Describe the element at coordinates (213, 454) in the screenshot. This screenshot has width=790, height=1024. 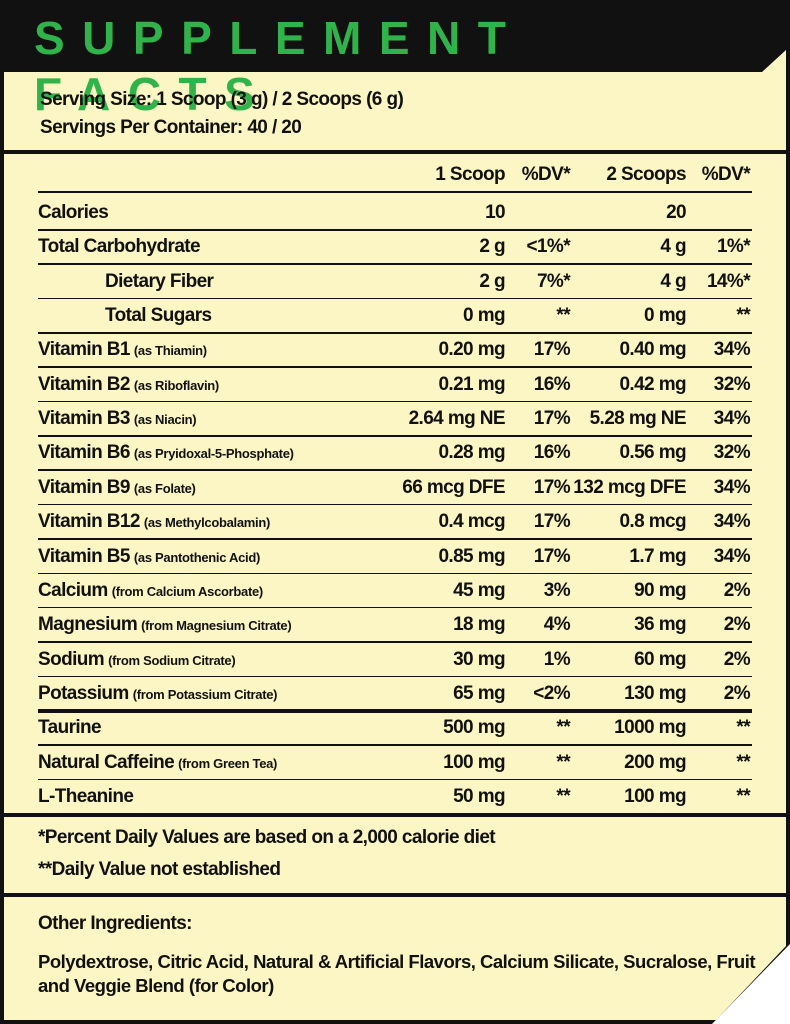
I see `nutrient-source: (as Pryidoxal-5-Phosphate)` at that location.